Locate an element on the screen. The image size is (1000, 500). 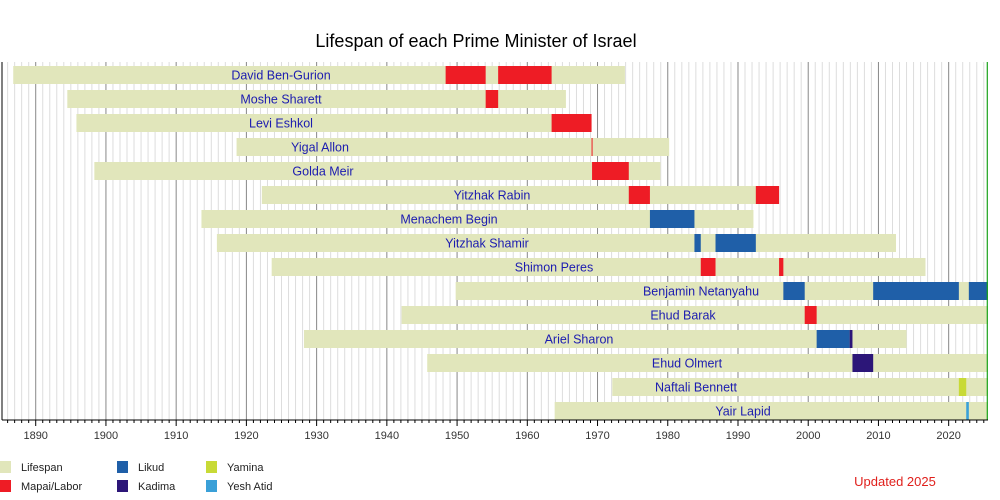
pm-row: Yitzhak Rabin is located at coordinates (520, 195).